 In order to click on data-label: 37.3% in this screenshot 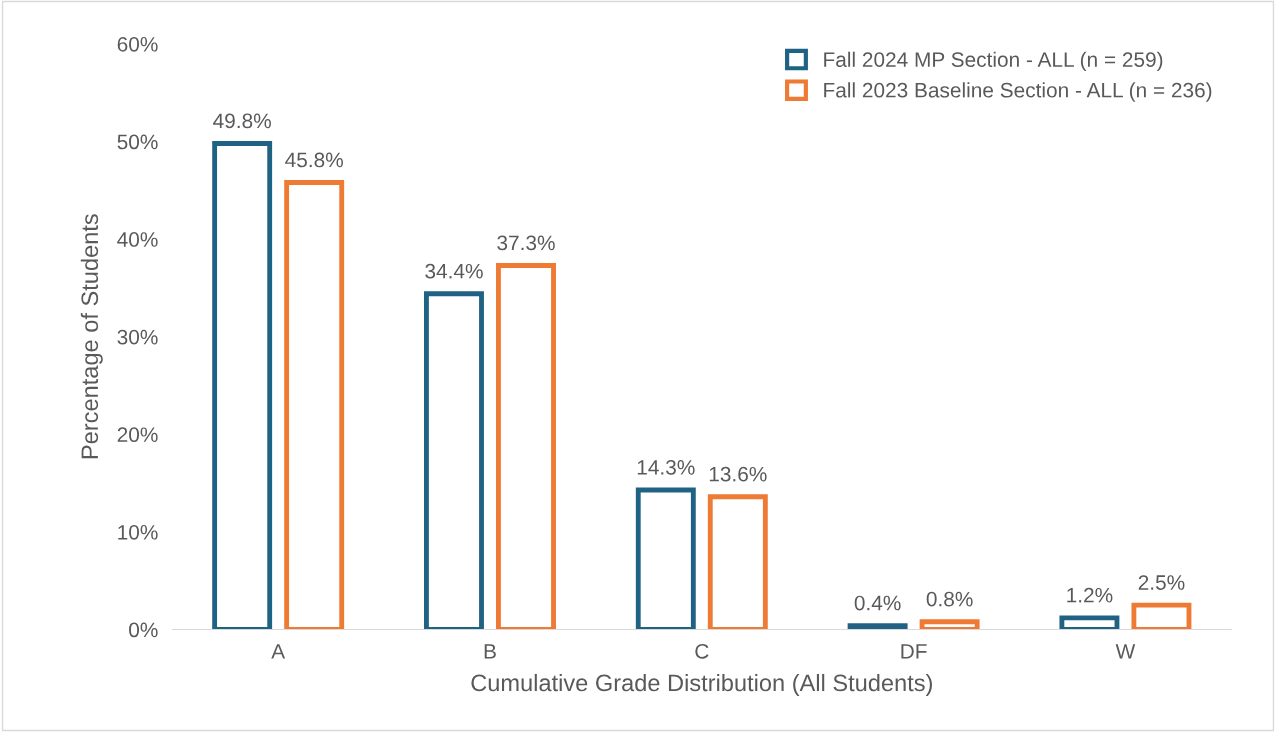, I will do `click(526, 243)`.